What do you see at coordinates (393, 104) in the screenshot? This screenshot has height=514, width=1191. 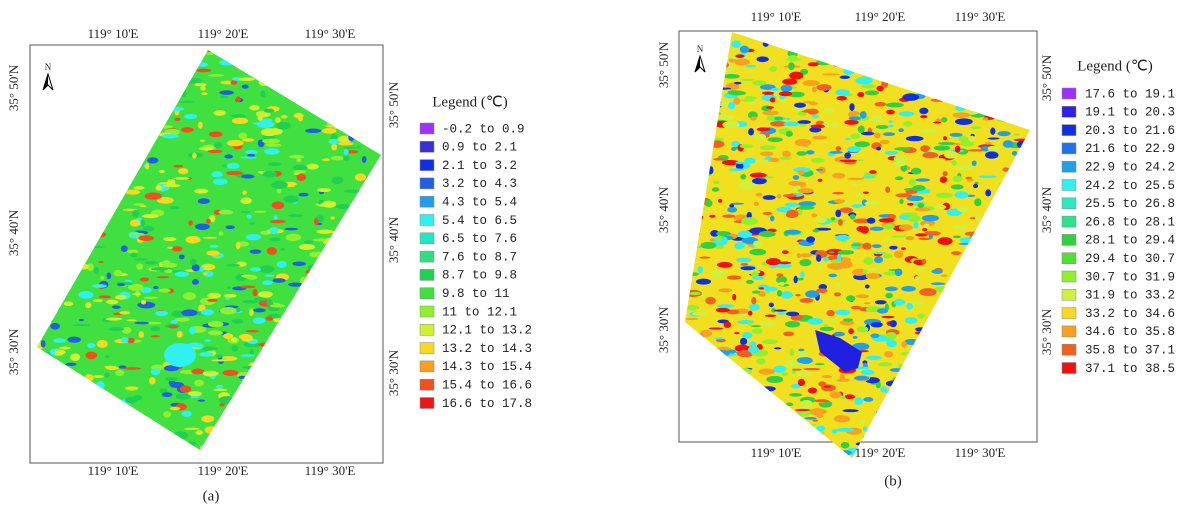 I see `y-tick-label: 35° 50'N` at bounding box center [393, 104].